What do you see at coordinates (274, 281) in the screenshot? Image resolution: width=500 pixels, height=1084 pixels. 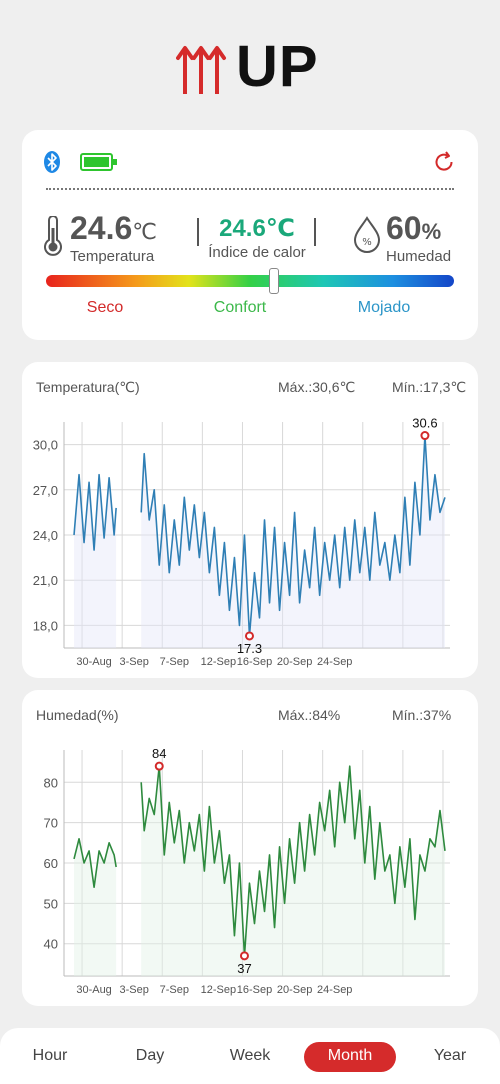 I see `comfort-indicator` at bounding box center [274, 281].